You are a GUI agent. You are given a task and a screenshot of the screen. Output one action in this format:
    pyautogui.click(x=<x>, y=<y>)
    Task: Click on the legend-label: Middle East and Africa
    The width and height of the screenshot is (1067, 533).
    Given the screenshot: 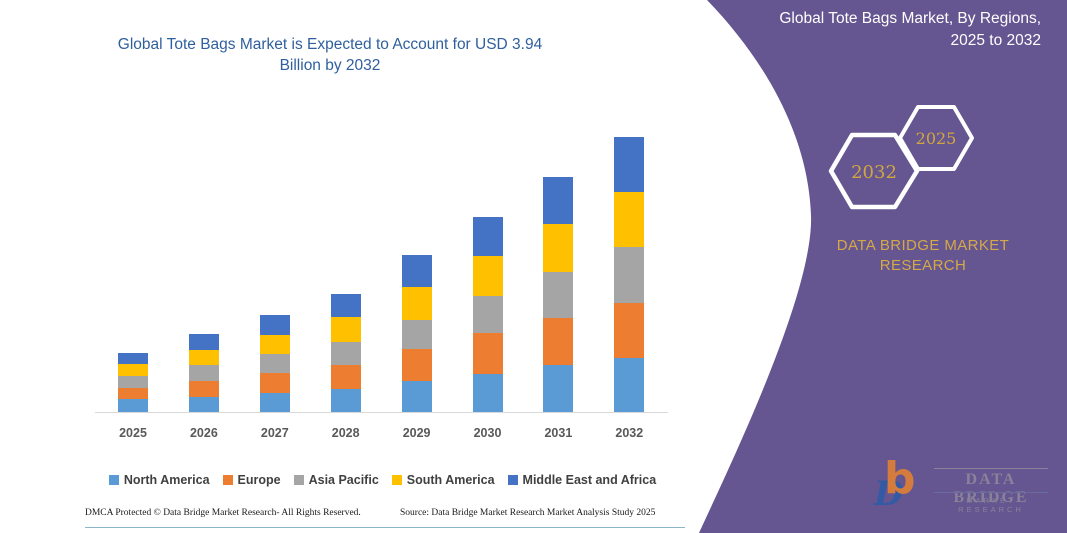 What is the action you would take?
    pyautogui.click(x=589, y=480)
    